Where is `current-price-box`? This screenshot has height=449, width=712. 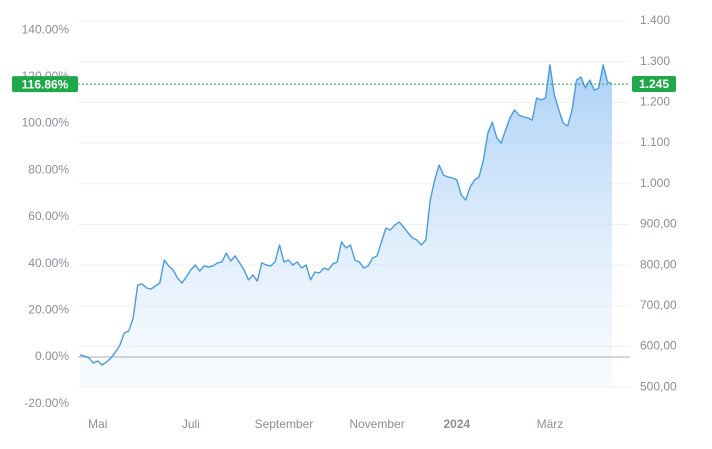 current-price-box is located at coordinates (654, 84).